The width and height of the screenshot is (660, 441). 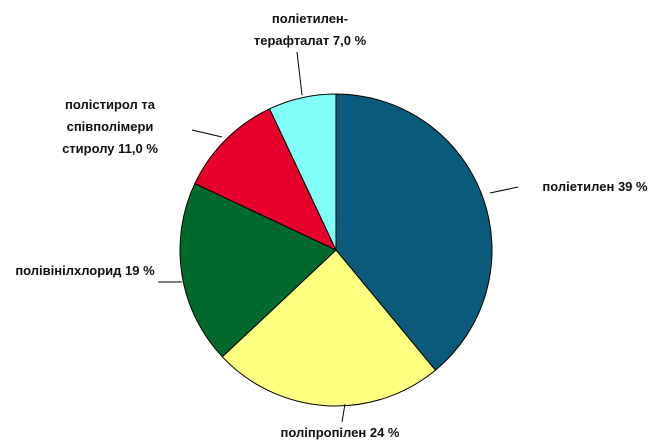 I want to click on category-label: поліетилен-терафталат, so click(x=301, y=29).